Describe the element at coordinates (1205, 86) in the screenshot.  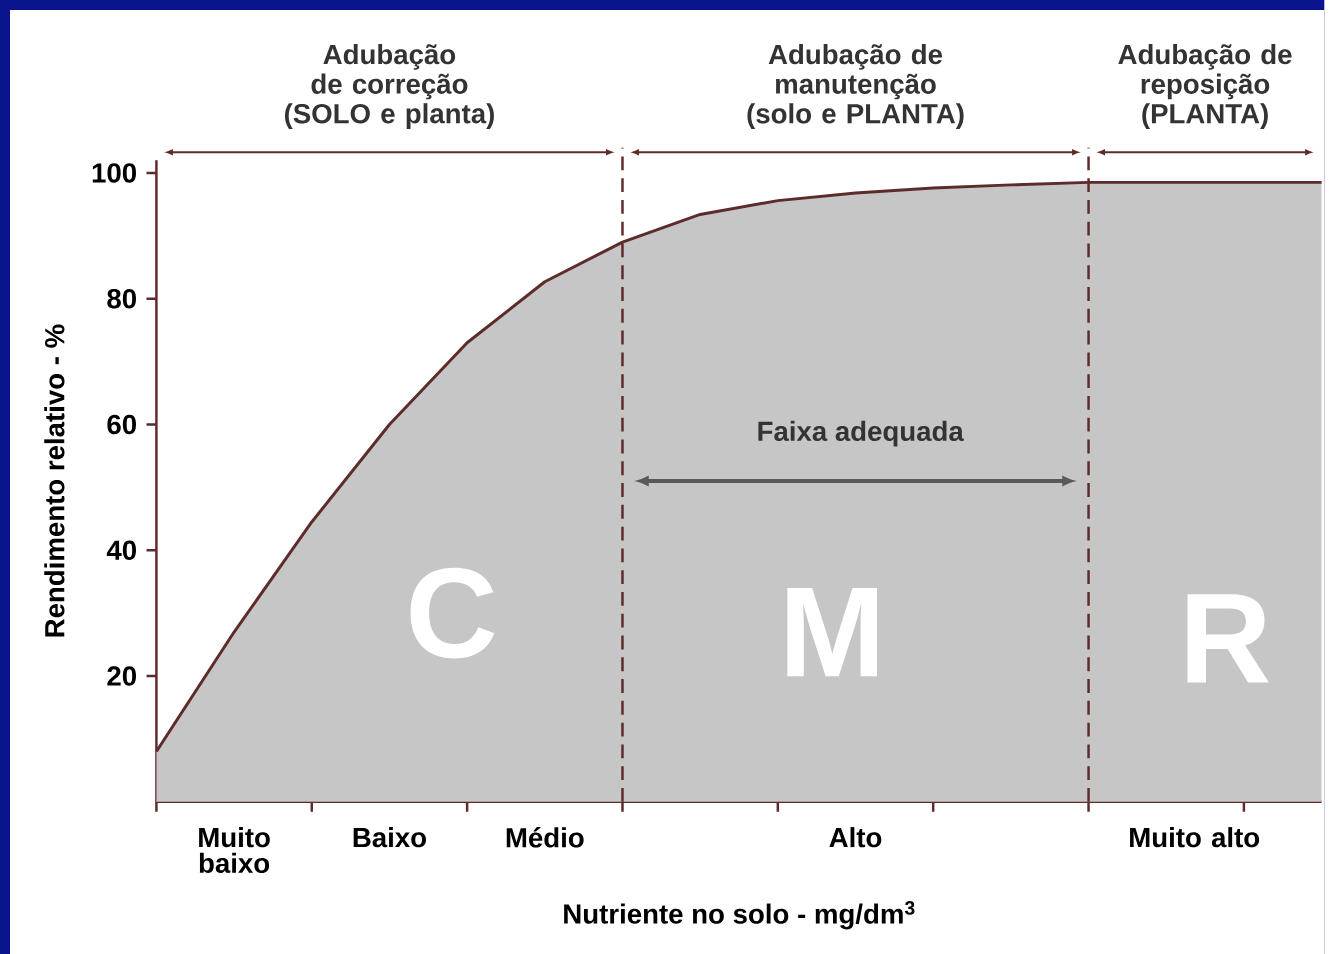
I see `text: Adubação de reposição (PLANTA)` at that location.